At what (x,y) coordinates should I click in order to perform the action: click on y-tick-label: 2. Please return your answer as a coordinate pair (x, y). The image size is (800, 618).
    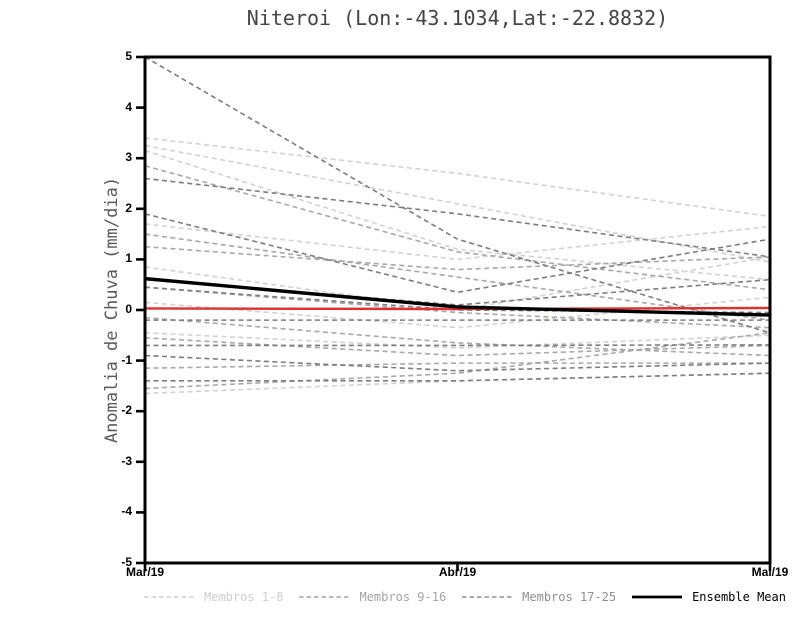
    Looking at the image, I should click on (128, 207).